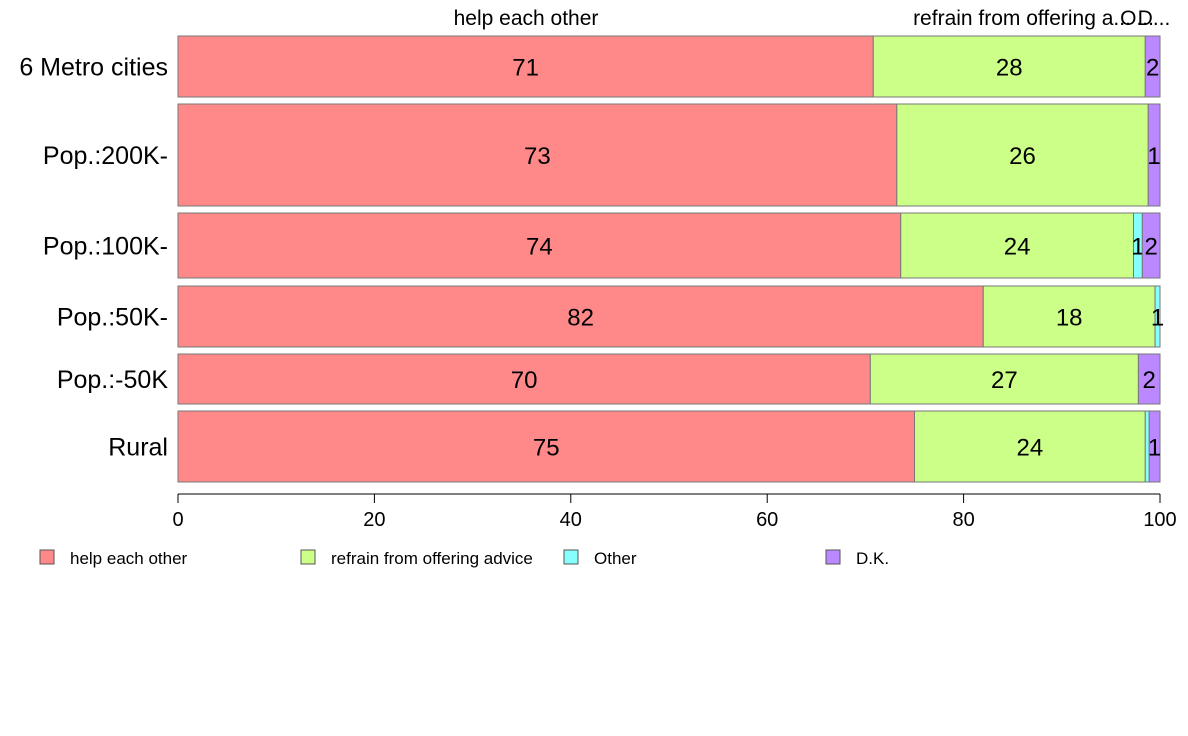  What do you see at coordinates (963, 520) in the screenshot?
I see `x-tick-label: 80` at bounding box center [963, 520].